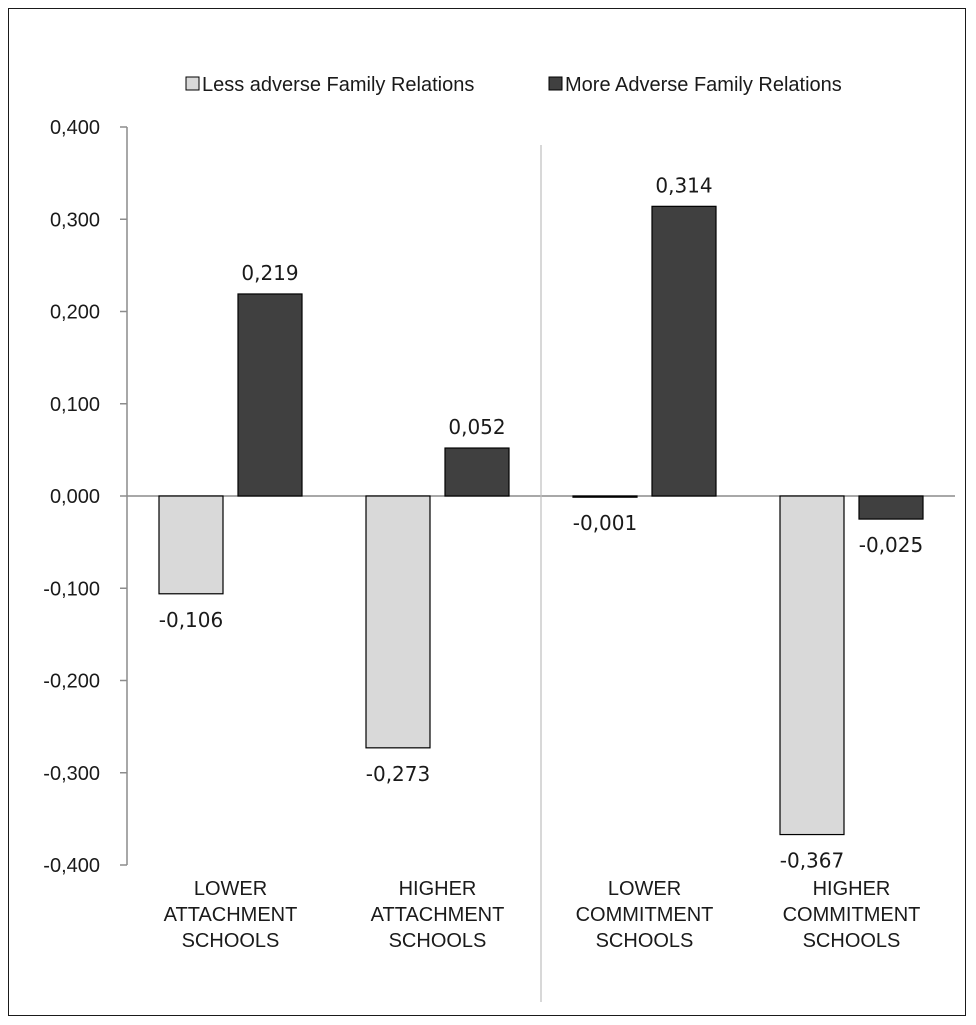 This screenshot has height=1025, width=976. I want to click on legend-label-less-adverse: Less adverse Family Relations, so click(338, 85).